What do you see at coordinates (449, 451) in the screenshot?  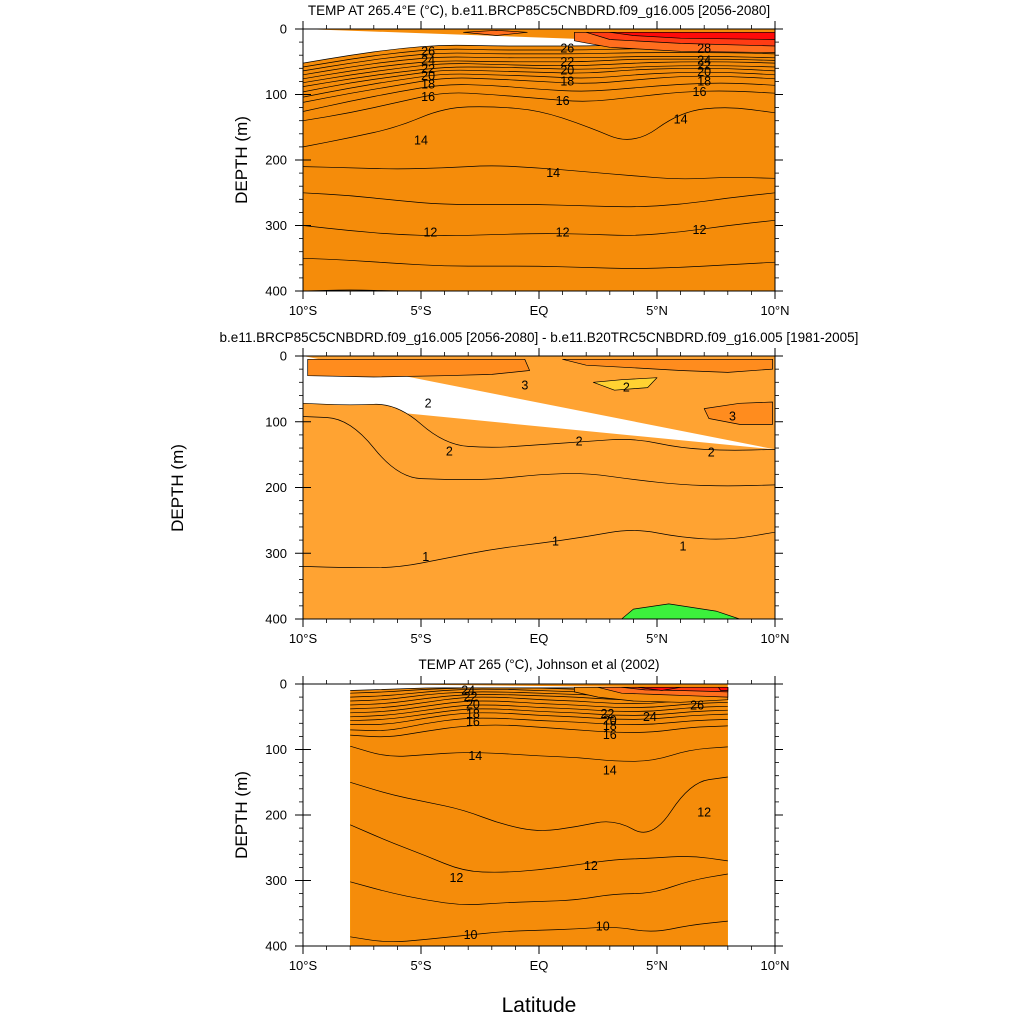 I see `panel-2-contour-label-4: 2` at bounding box center [449, 451].